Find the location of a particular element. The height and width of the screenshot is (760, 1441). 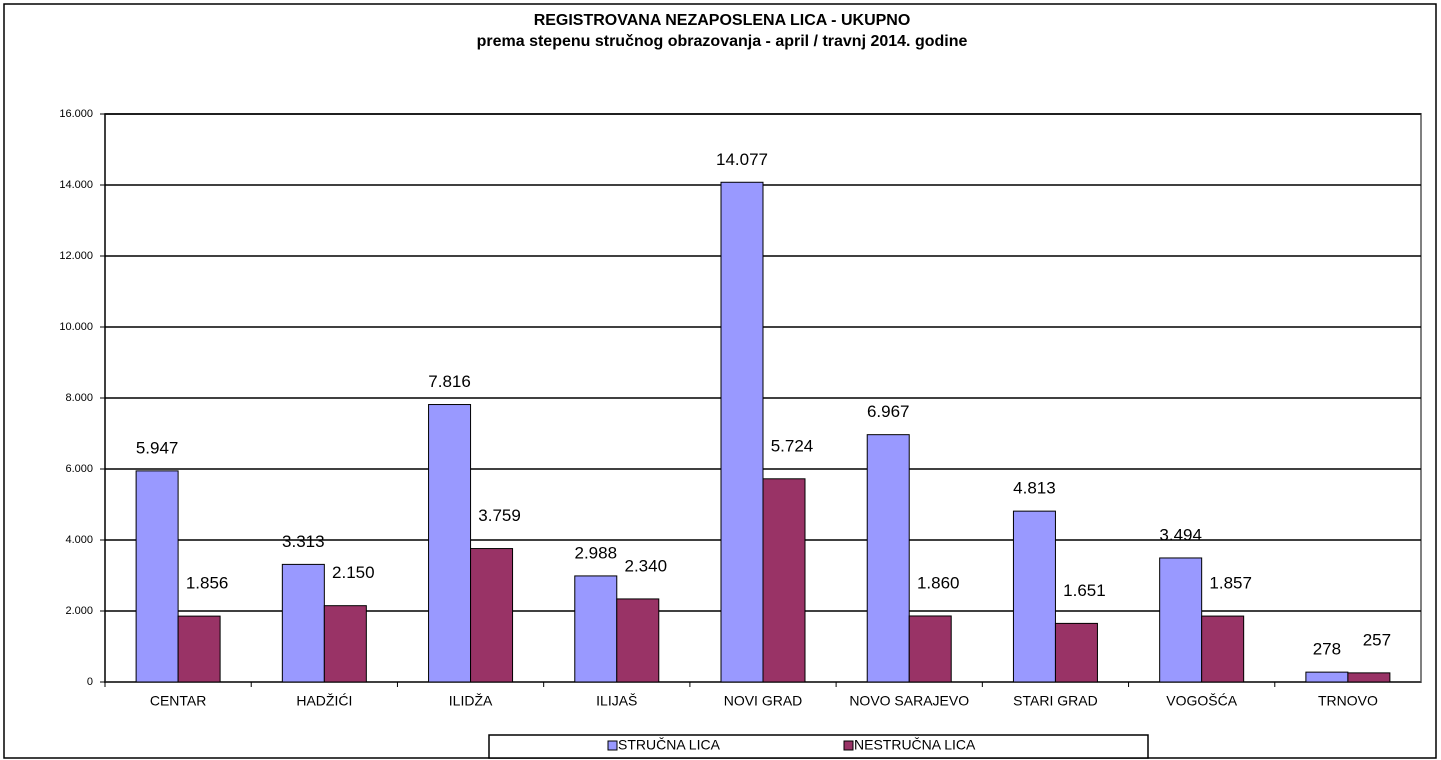

x-tick-label: VOGOŠĆA is located at coordinates (1201, 701).